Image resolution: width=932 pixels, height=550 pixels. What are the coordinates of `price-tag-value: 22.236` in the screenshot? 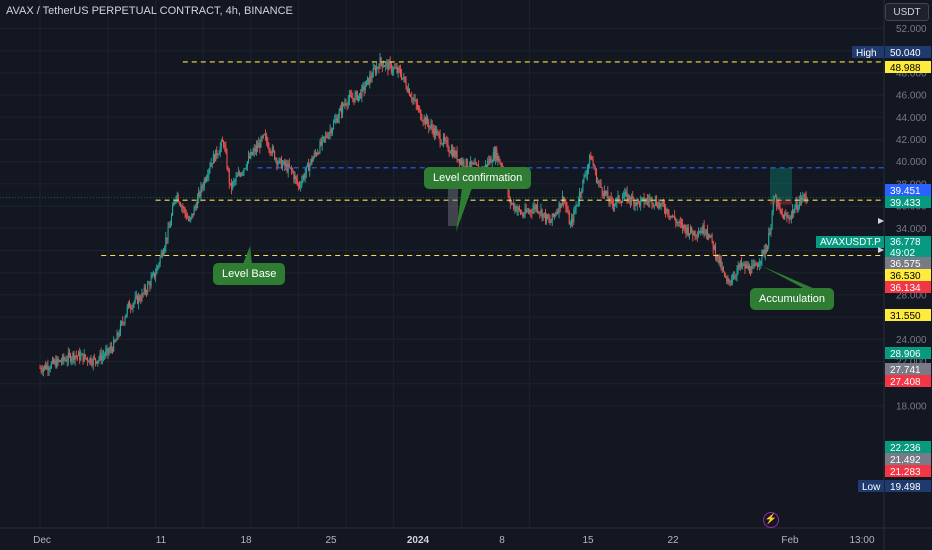 It's located at (905, 448).